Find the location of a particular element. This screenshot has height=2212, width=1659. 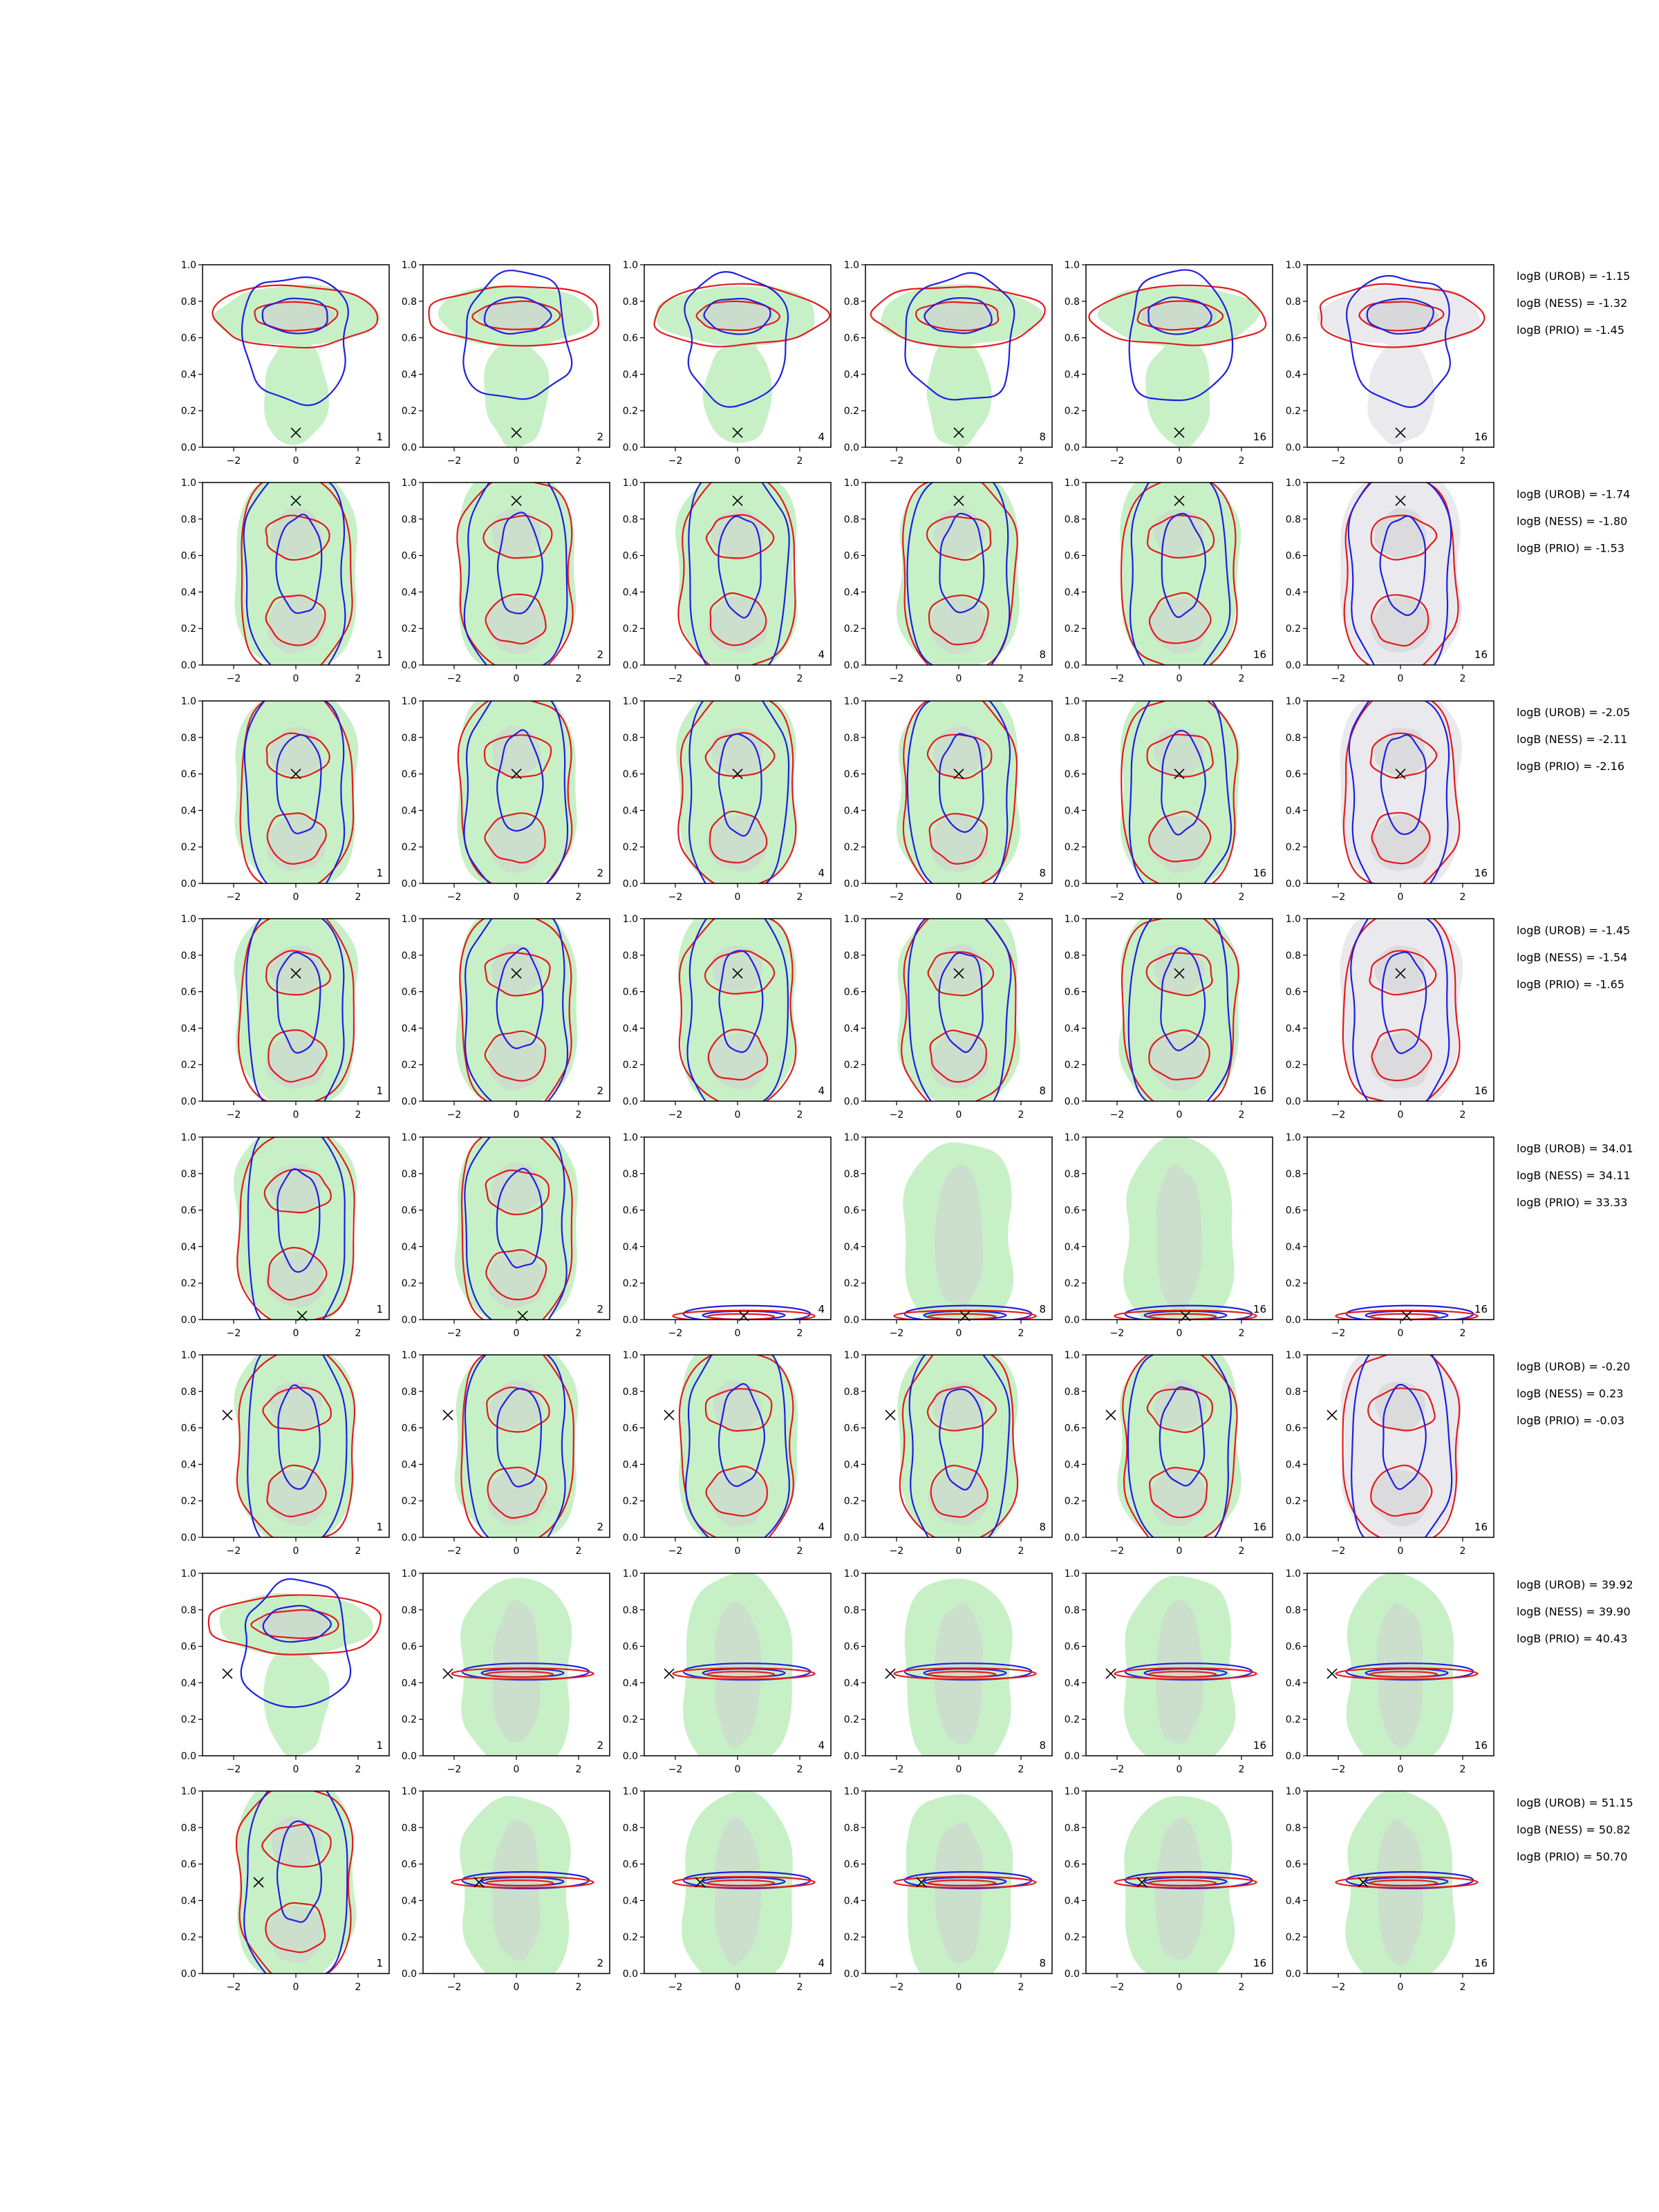

panel-number-label: 1 is located at coordinates (379, 873).